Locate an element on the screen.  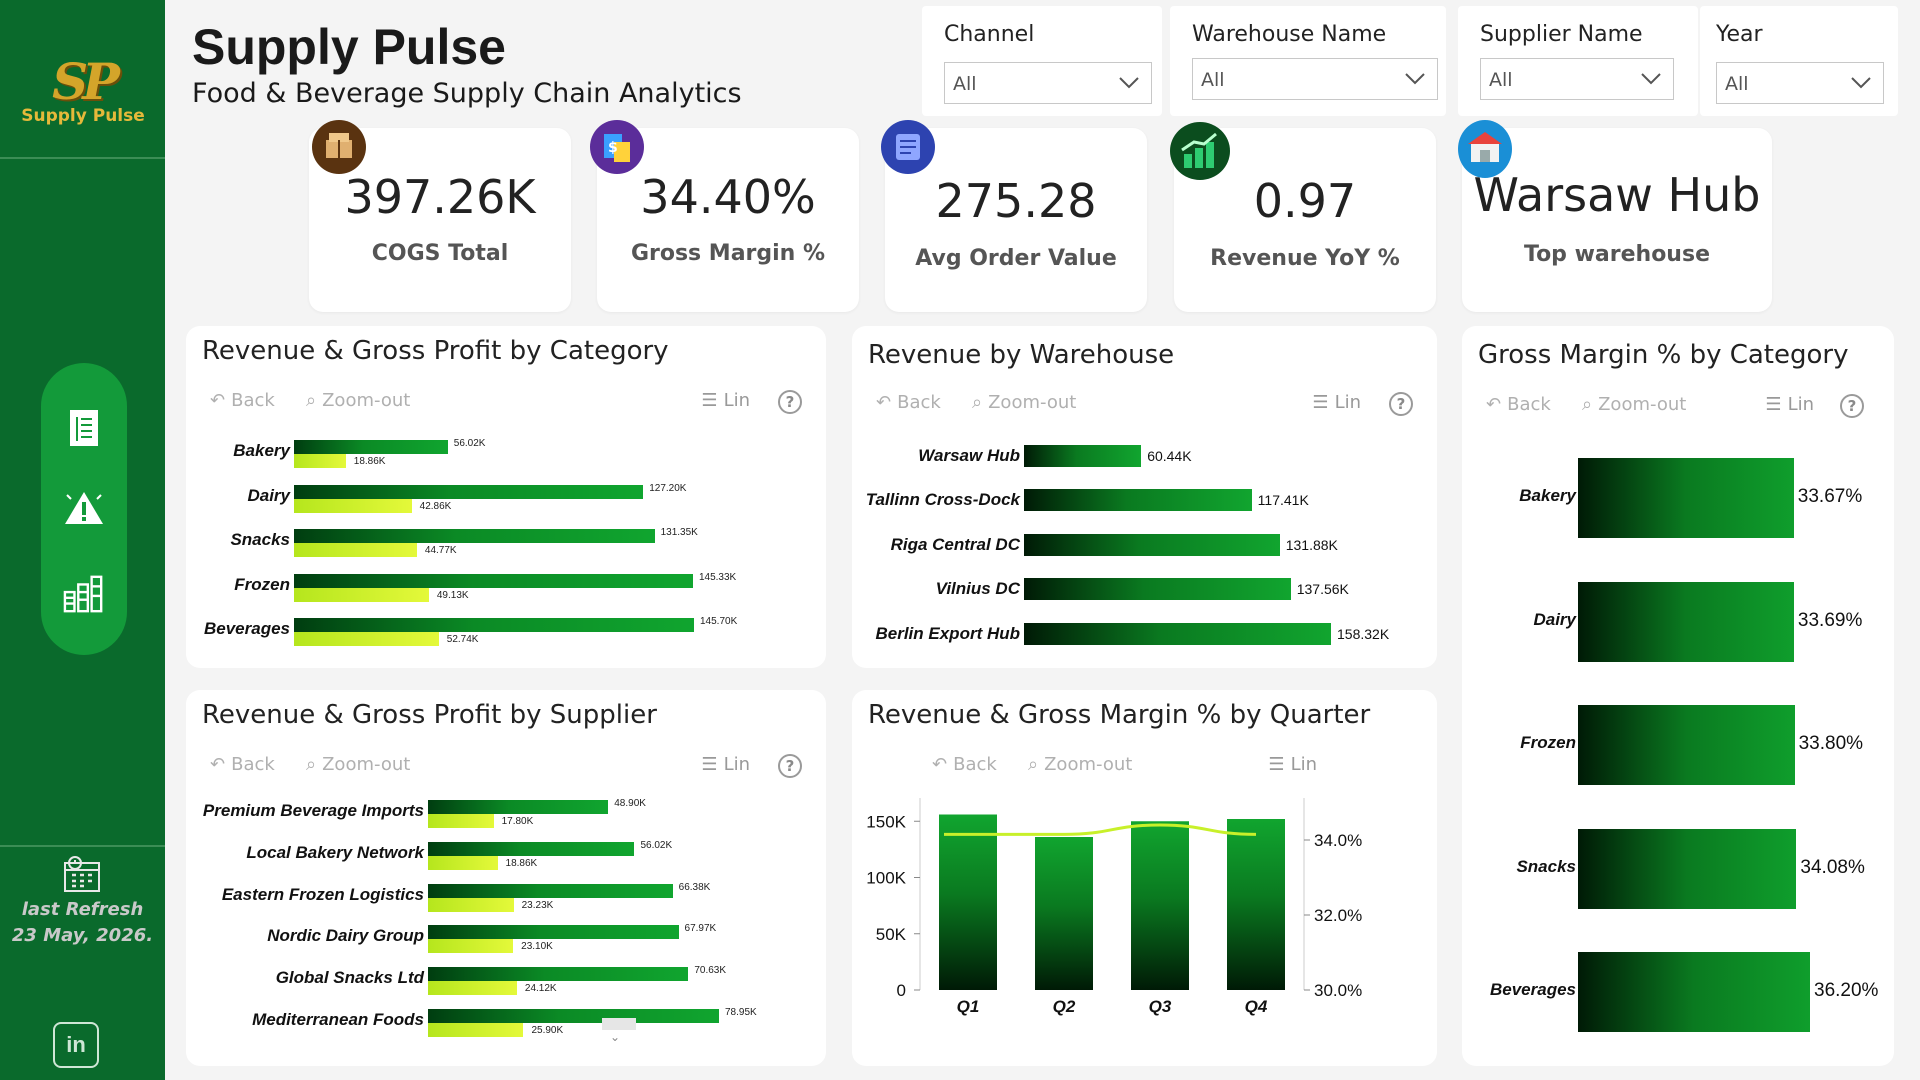
panel-title: Revenue & Gross Profit by Category is located at coordinates (435, 351).